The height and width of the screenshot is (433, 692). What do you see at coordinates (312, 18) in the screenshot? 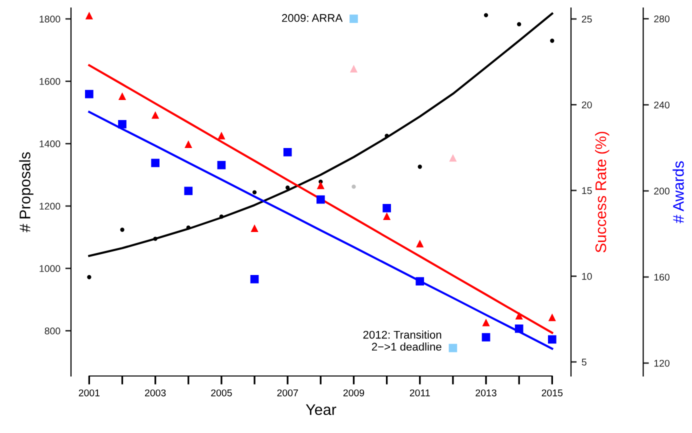
I see `annotation: 2009: ARRA` at bounding box center [312, 18].